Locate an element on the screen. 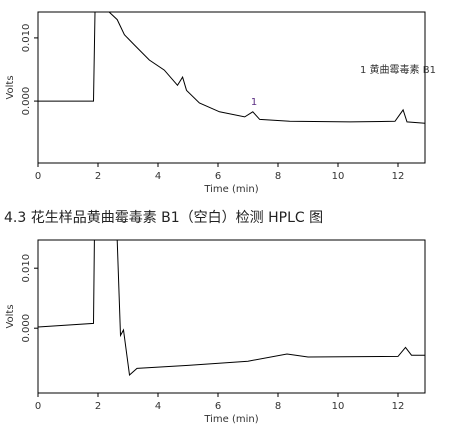 This screenshot has width=451, height=434. peak-label: 1 is located at coordinates (254, 102).